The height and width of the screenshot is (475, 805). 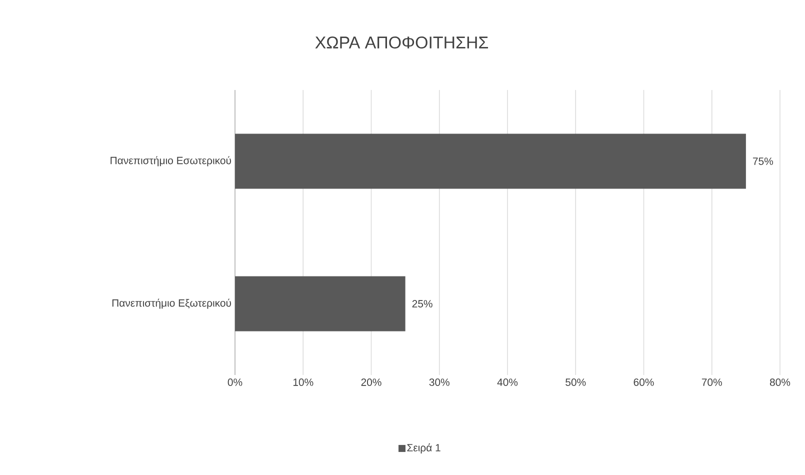 What do you see at coordinates (371, 382) in the screenshot?
I see `x-tick-label: 20%` at bounding box center [371, 382].